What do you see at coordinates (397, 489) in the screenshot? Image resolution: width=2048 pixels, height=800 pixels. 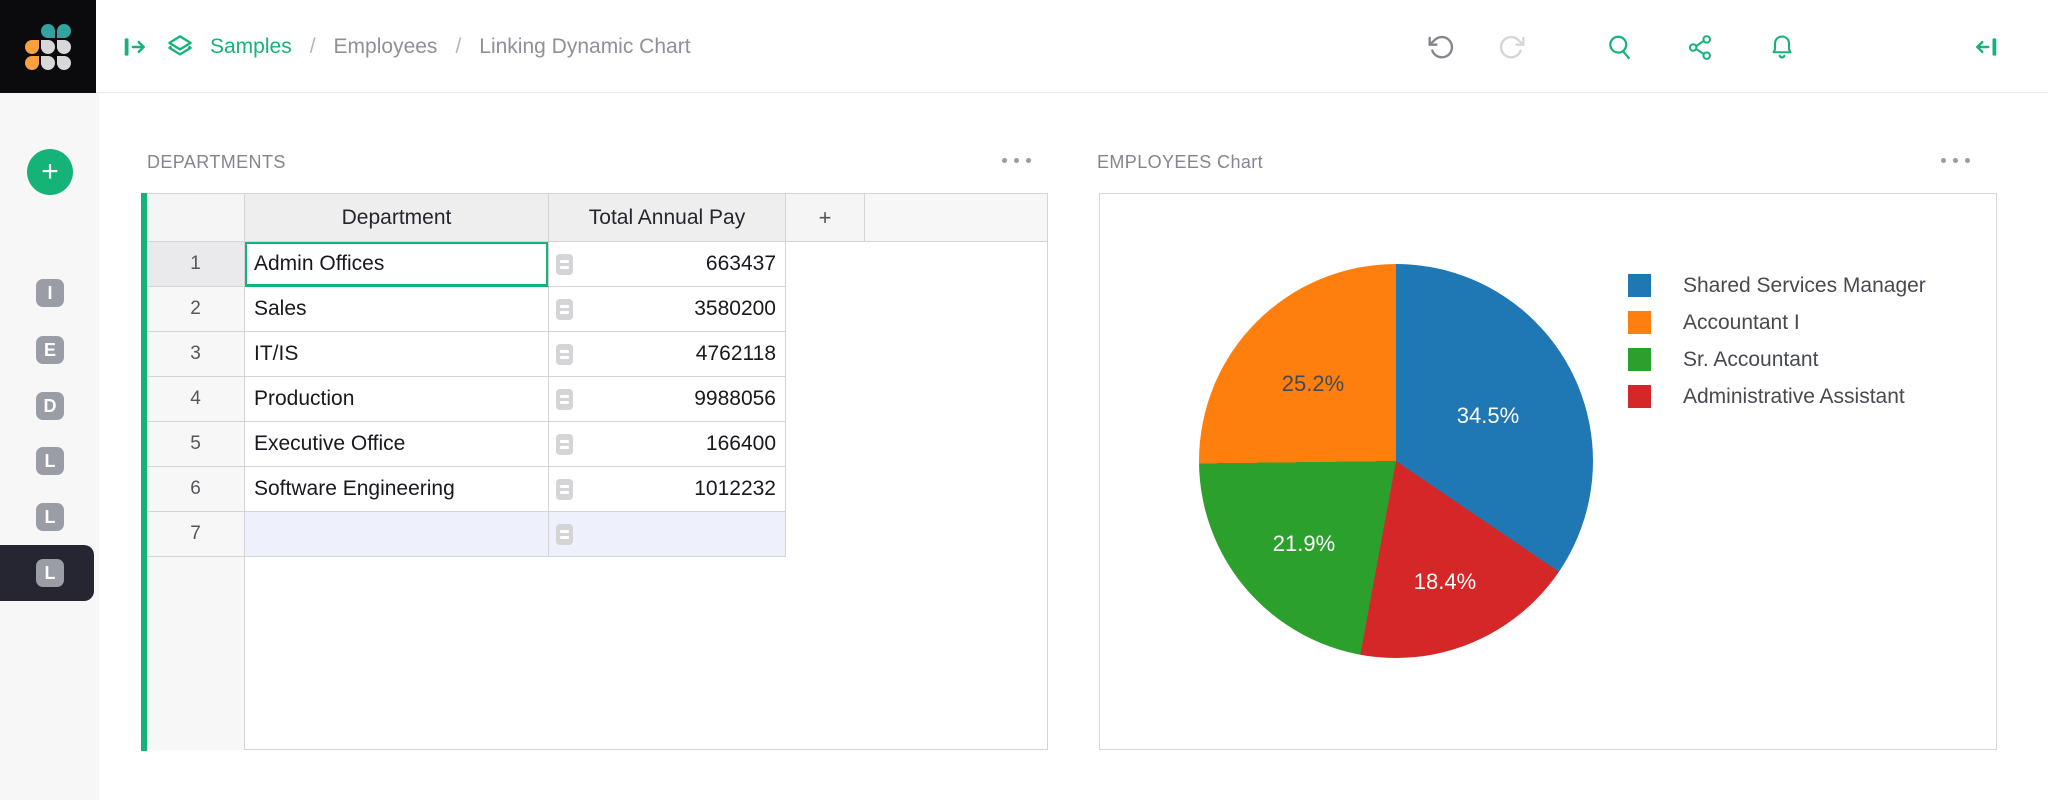 I see `cell-department: Software Engineering` at bounding box center [397, 489].